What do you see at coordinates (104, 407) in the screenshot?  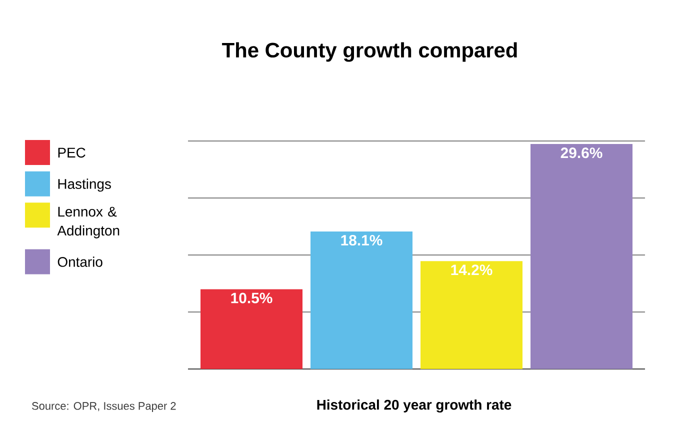 I see `source-note: Source: OPR, Issues Paper 2` at bounding box center [104, 407].